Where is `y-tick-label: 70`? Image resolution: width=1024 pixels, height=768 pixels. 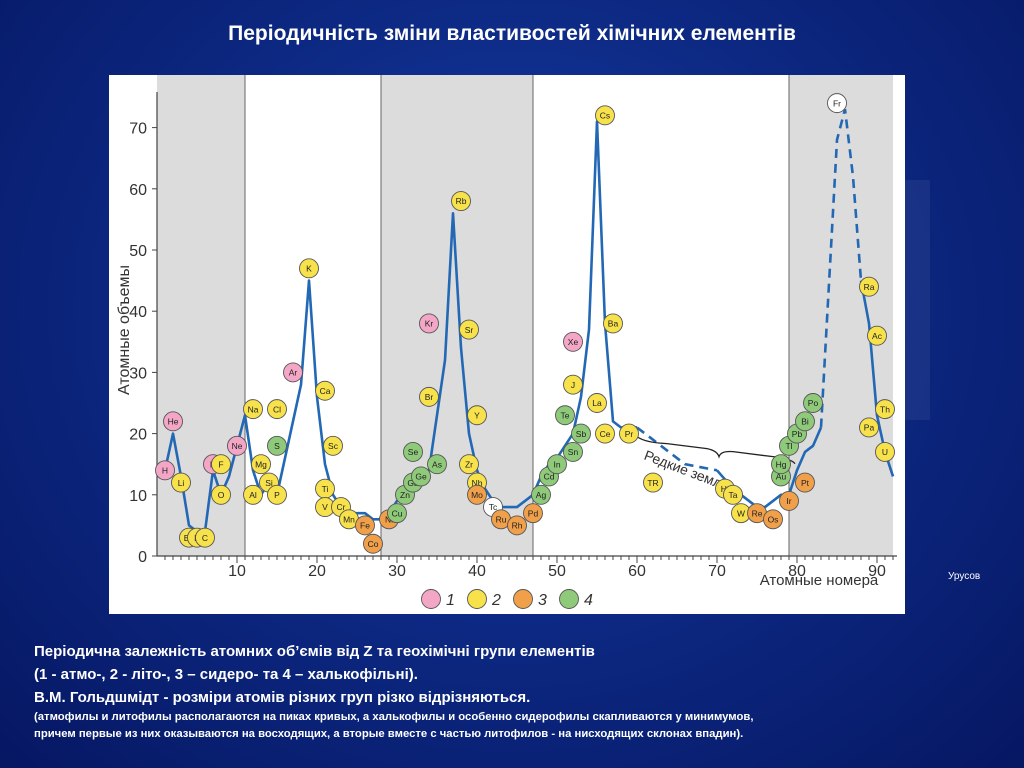
y-tick-label: 70 is located at coordinates (138, 129).